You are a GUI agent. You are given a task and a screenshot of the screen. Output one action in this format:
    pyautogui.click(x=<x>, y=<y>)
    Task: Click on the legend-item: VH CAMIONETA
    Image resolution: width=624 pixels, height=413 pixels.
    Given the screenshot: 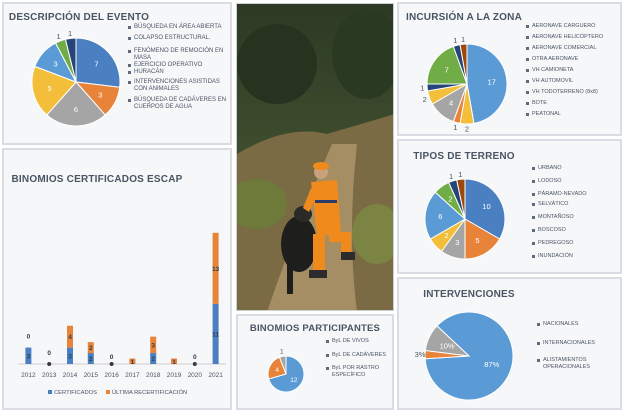 What is the action you would take?
    pyautogui.click(x=553, y=70)
    